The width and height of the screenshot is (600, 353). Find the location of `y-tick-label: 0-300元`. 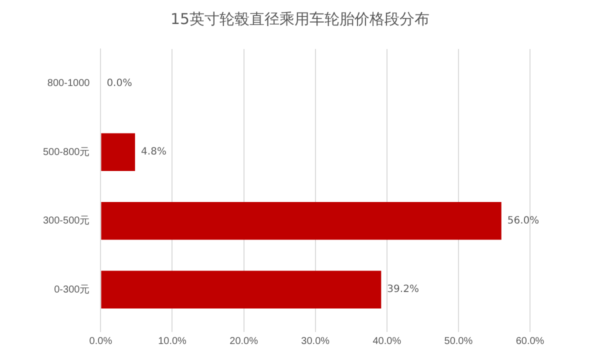

y-tick-label: 0-300元 is located at coordinates (72, 290).